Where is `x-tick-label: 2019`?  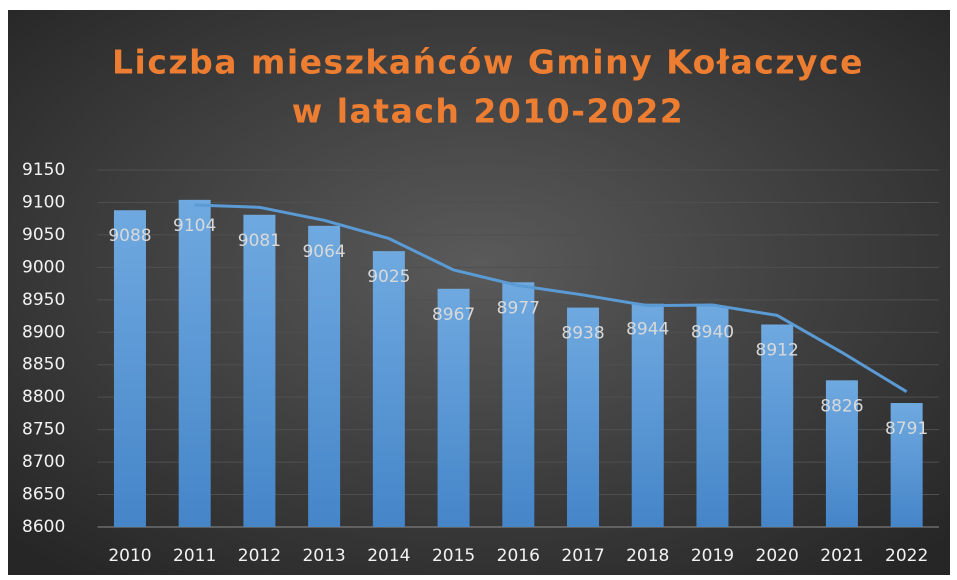 x-tick-label: 2019 is located at coordinates (712, 556).